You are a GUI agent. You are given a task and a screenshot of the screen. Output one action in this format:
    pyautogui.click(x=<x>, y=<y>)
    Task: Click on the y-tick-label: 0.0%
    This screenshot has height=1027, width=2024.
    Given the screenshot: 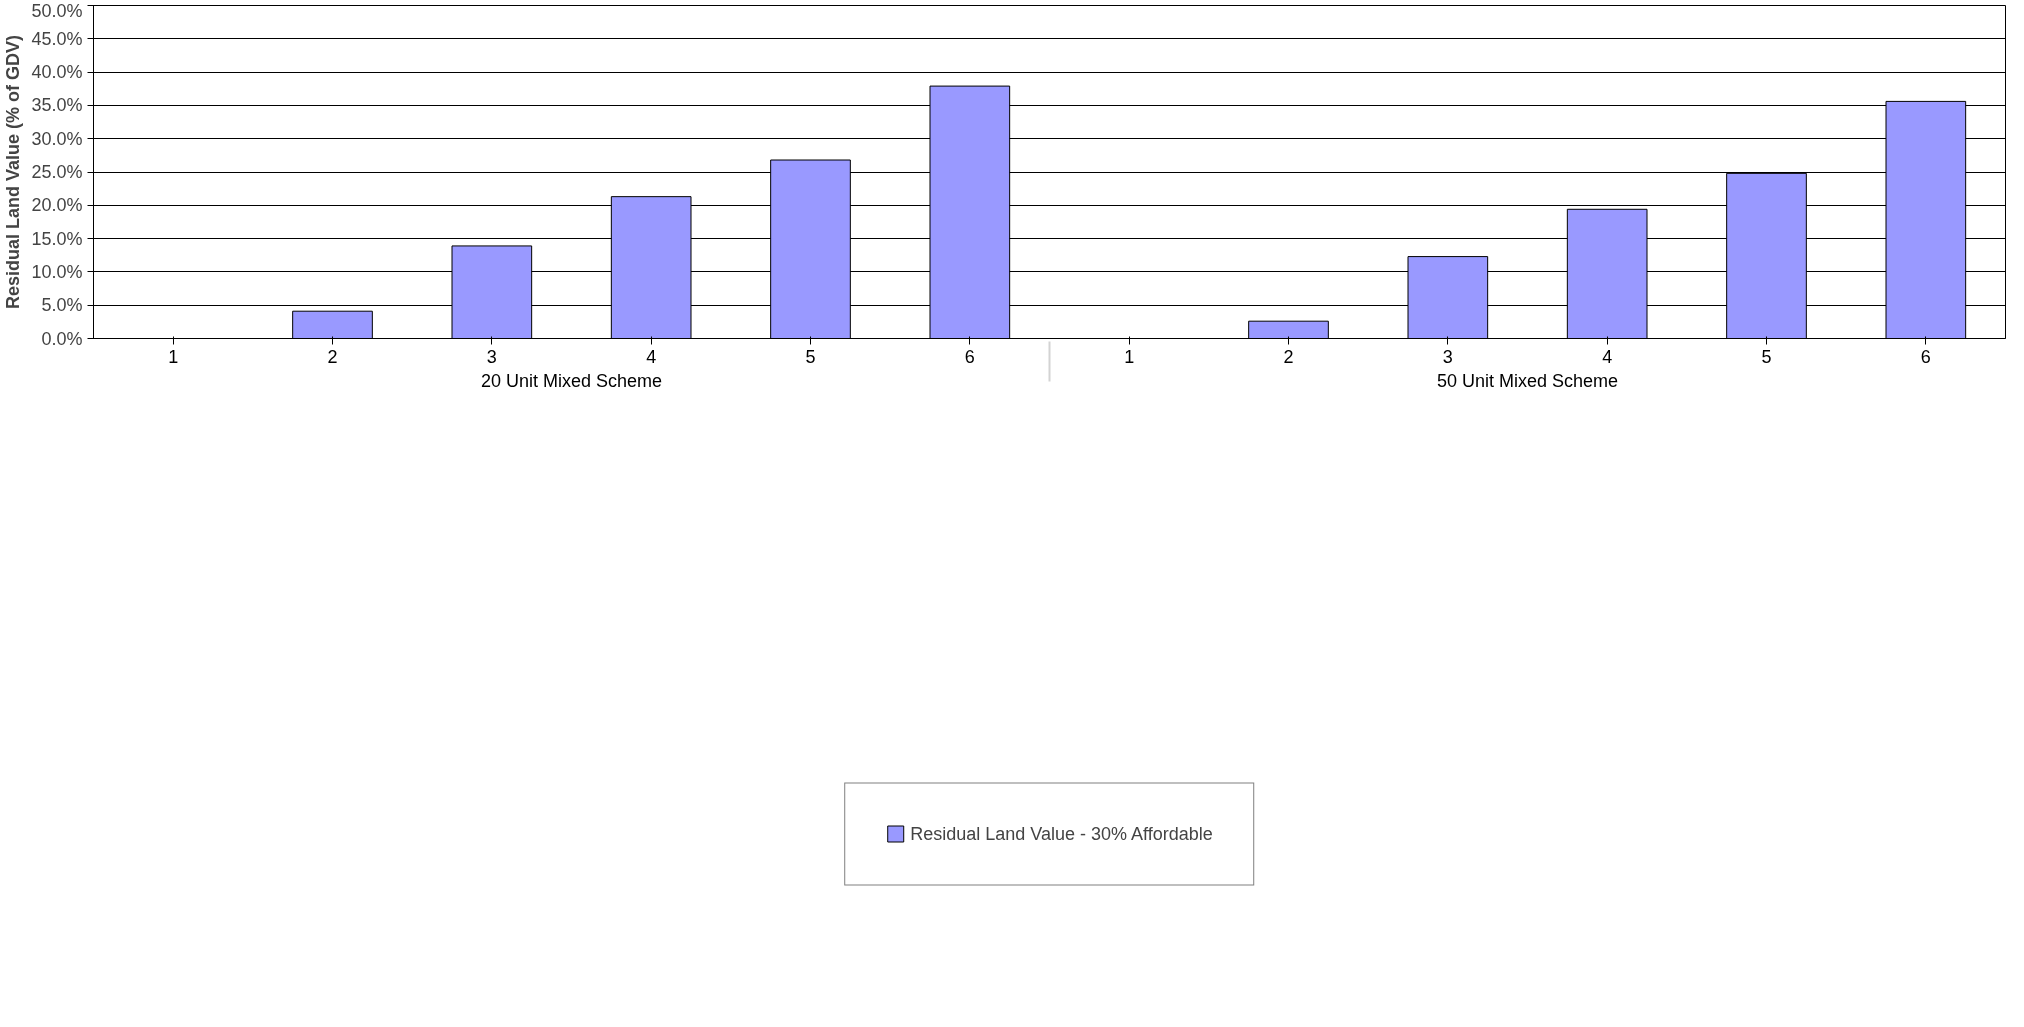 What is the action you would take?
    pyautogui.click(x=62, y=338)
    